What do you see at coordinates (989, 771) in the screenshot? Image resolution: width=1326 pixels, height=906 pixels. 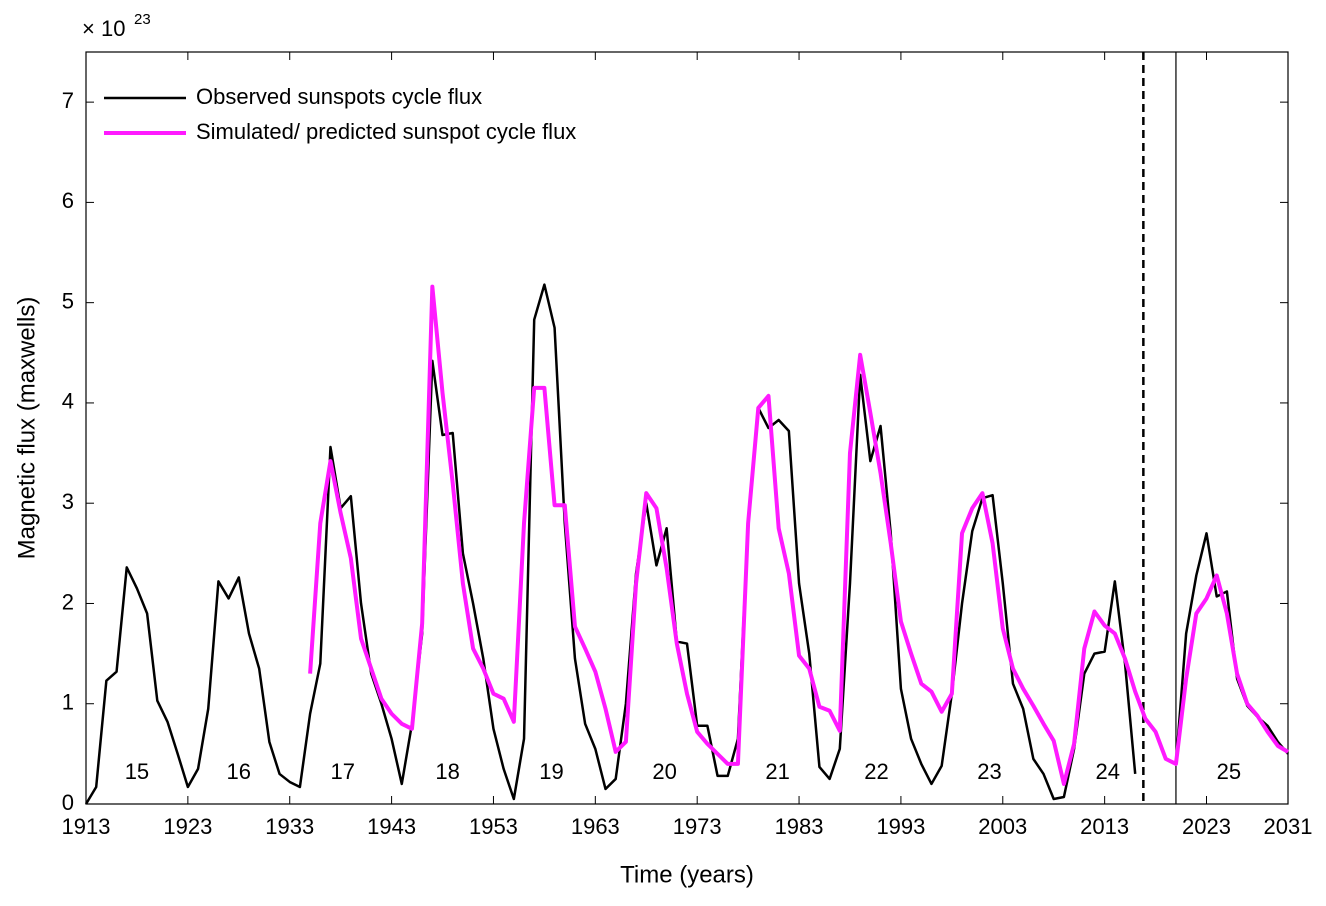 I see `cycle-label: 23` at bounding box center [989, 771].